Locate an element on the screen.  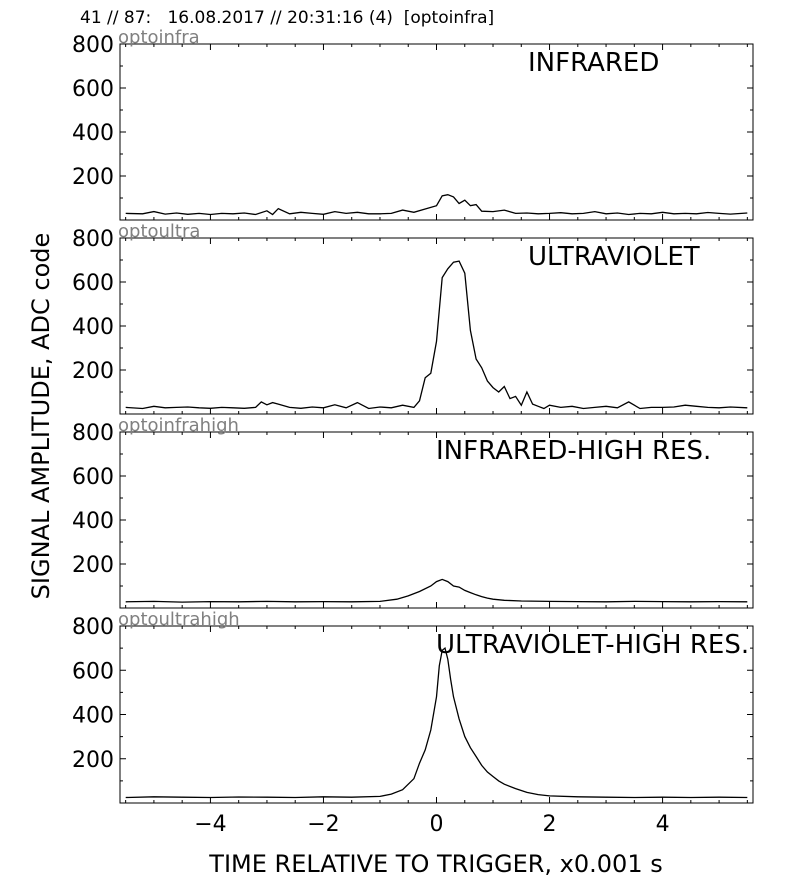
panel-title: ULTRAVIOLET-HIGH RES. is located at coordinates (592, 645).